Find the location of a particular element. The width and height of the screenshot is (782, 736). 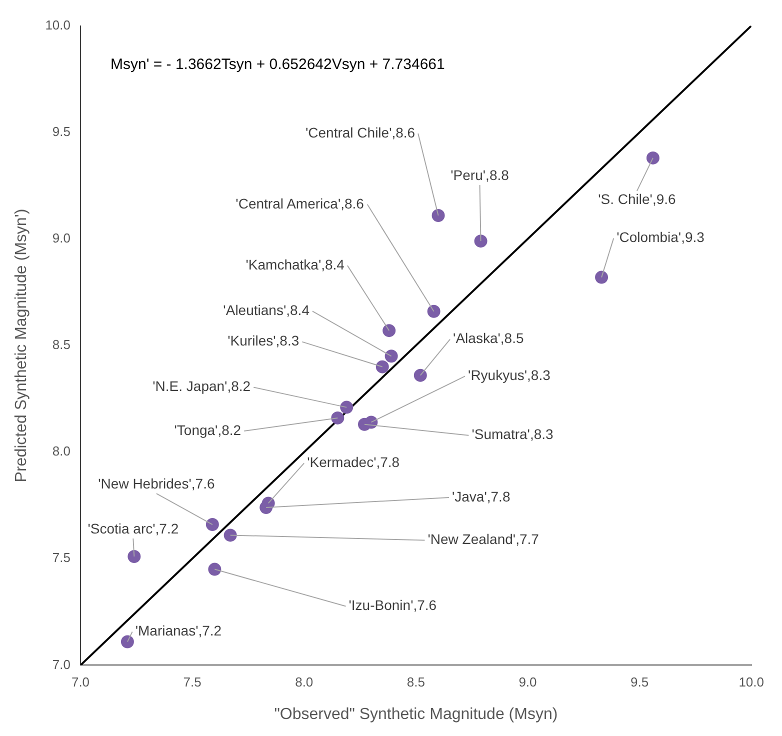

annotation: 'Alaska',8.5 is located at coordinates (488, 338).